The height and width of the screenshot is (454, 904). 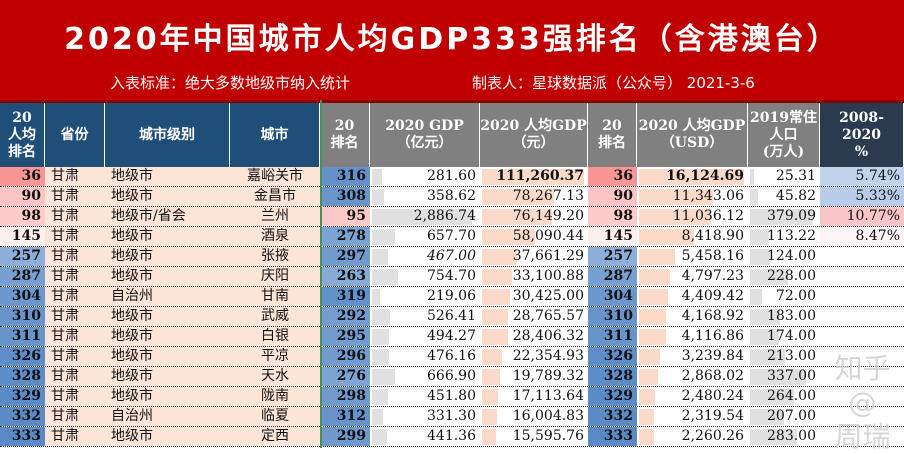 I want to click on cell-text: 11,036.12, so click(x=708, y=216).